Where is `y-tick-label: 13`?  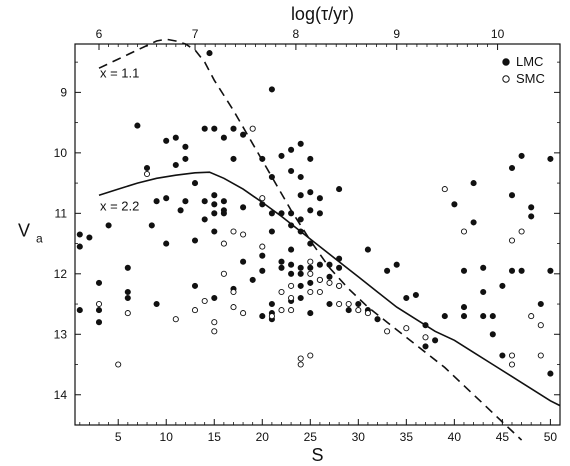
y-tick-label: 13 is located at coordinates (61, 334).